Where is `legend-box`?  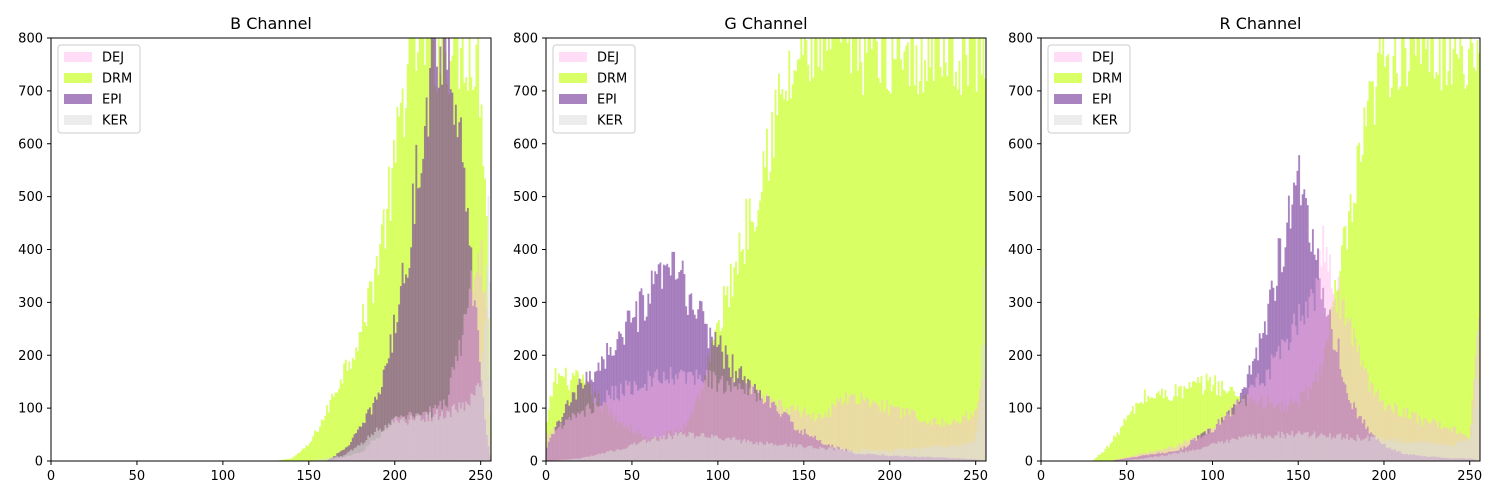
legend-box is located at coordinates (1089, 89).